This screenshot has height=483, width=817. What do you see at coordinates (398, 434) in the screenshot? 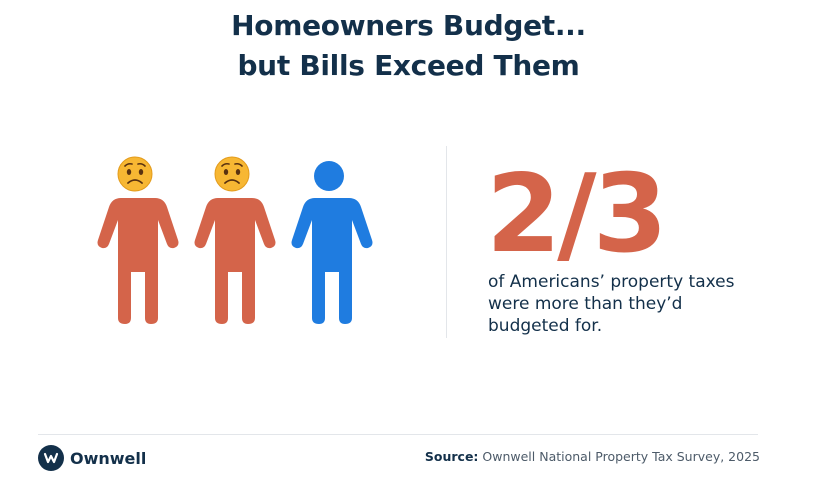
I see `footer-divider` at bounding box center [398, 434].